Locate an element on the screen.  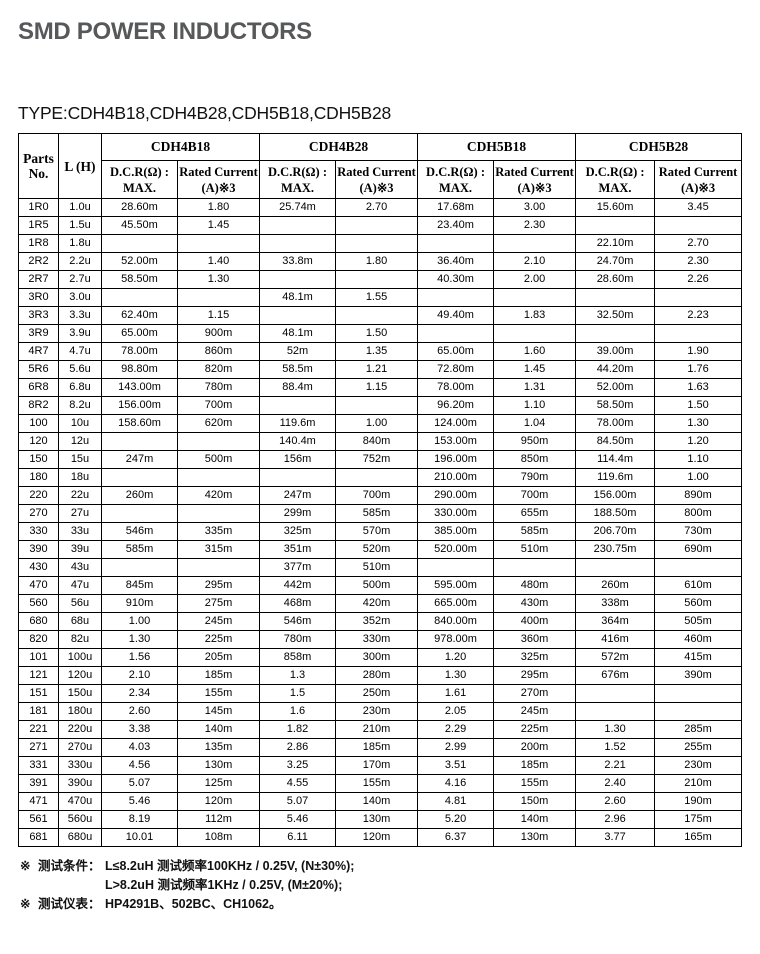
spec-value-cell: 500m is located at coordinates (218, 459).